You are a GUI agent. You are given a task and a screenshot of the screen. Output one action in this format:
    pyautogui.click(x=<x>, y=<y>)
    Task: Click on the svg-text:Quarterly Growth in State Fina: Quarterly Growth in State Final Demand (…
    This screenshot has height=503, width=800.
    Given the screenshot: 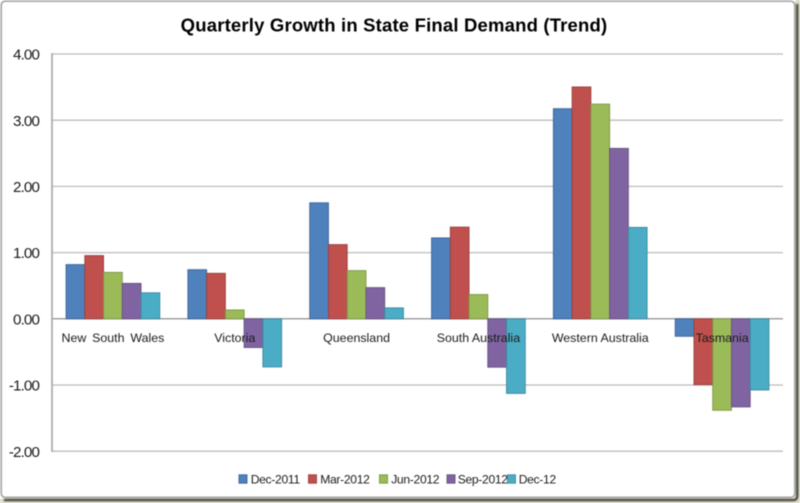 What is the action you would take?
    pyautogui.click(x=394, y=25)
    